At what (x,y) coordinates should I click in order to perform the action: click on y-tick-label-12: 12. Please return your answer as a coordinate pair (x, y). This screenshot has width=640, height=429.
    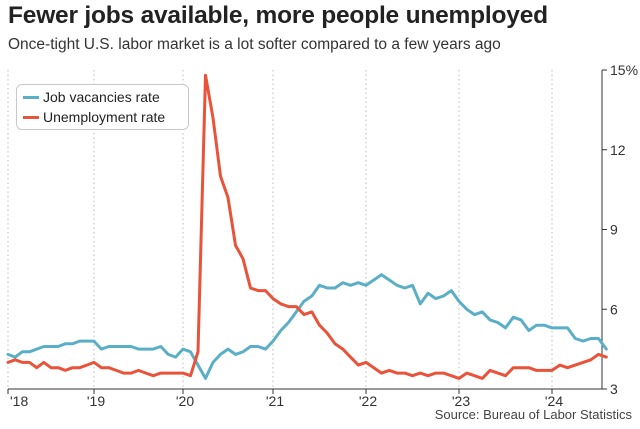
    Looking at the image, I should click on (618, 150).